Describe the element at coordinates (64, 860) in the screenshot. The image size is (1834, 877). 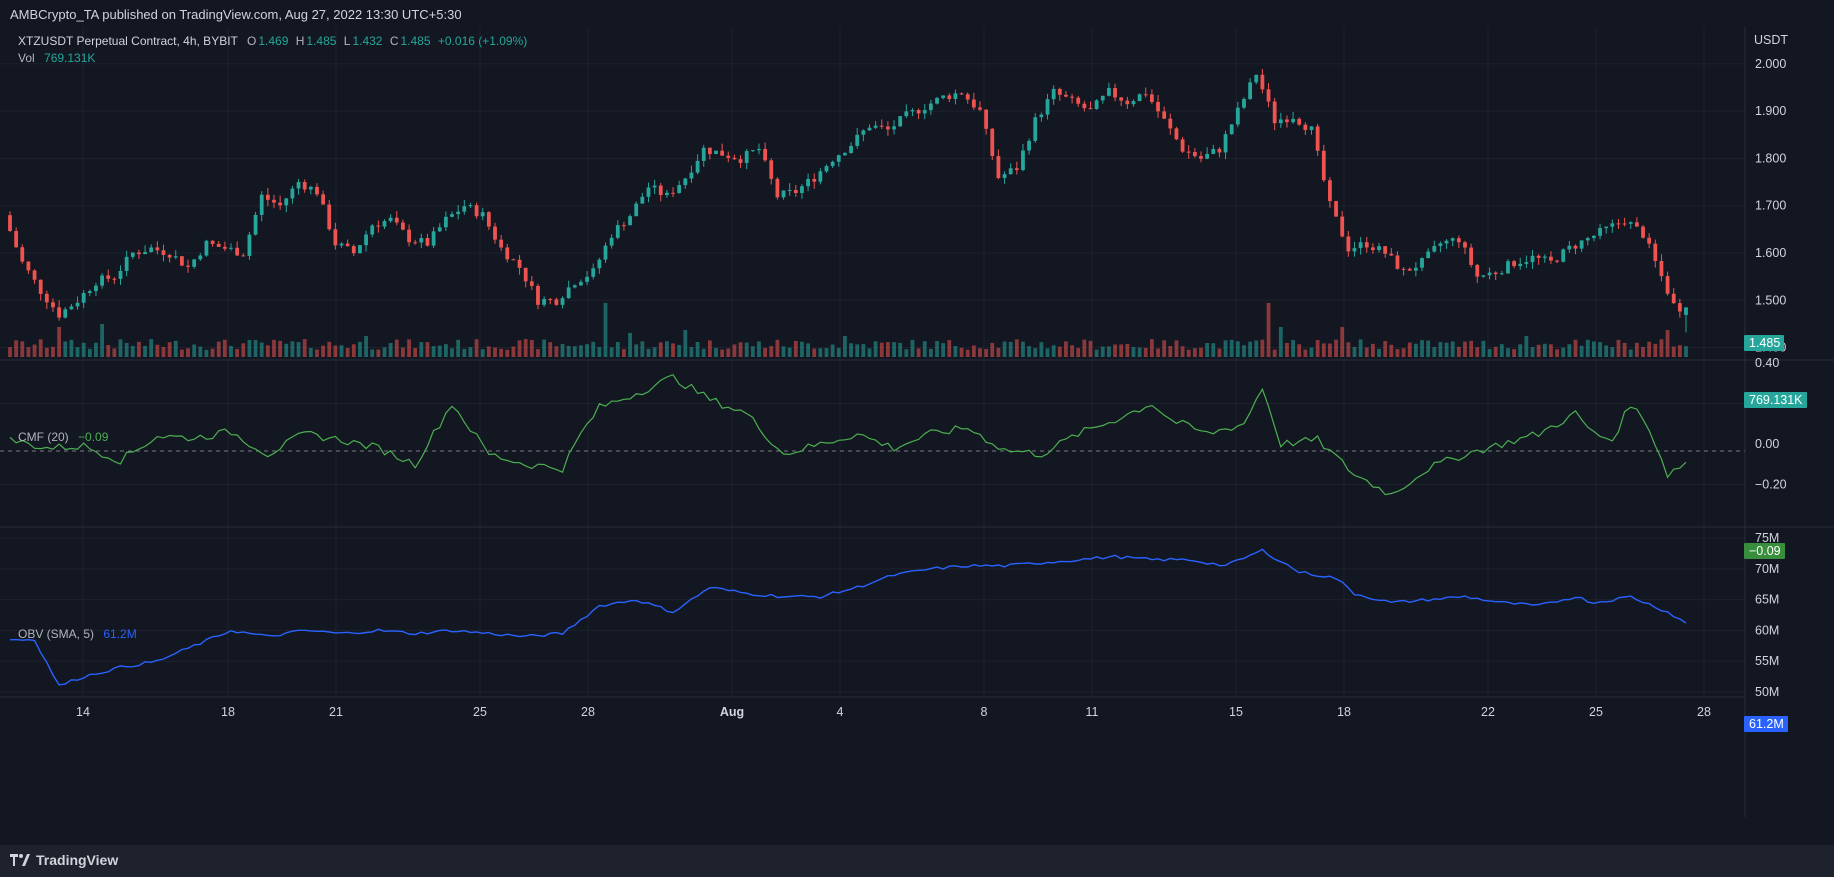
I see `tradingview-logo: TradingView` at that location.